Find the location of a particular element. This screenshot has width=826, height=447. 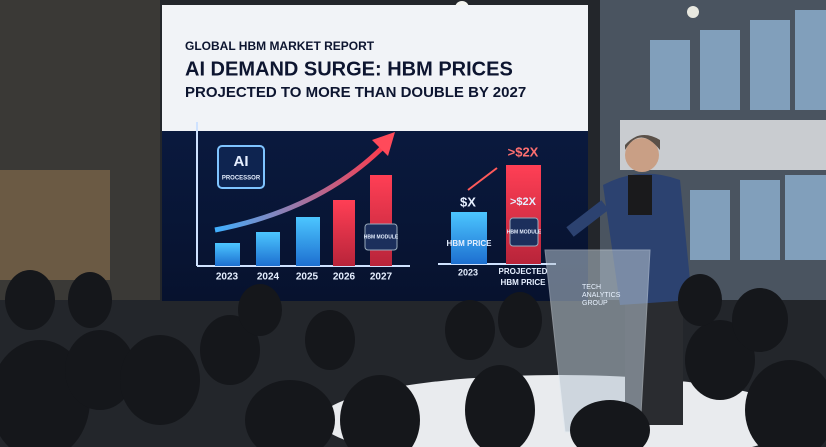

base-caption: HBM PRICE is located at coordinates (470, 243).